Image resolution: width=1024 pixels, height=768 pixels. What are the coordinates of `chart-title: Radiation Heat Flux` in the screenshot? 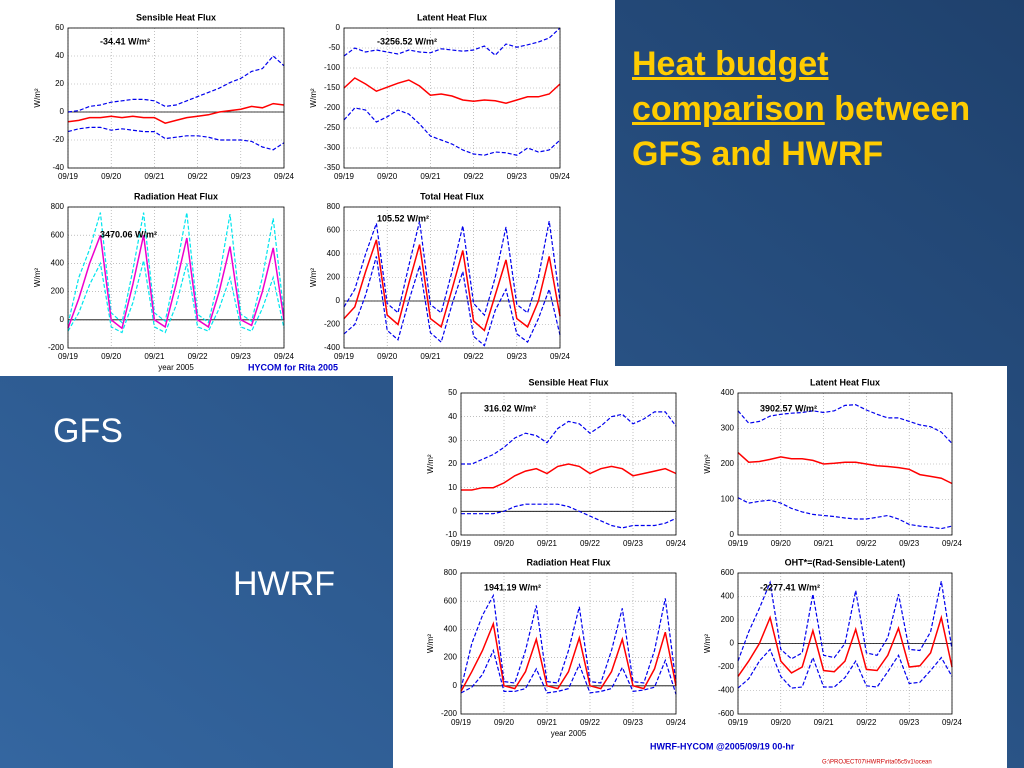 It's located at (176, 196).